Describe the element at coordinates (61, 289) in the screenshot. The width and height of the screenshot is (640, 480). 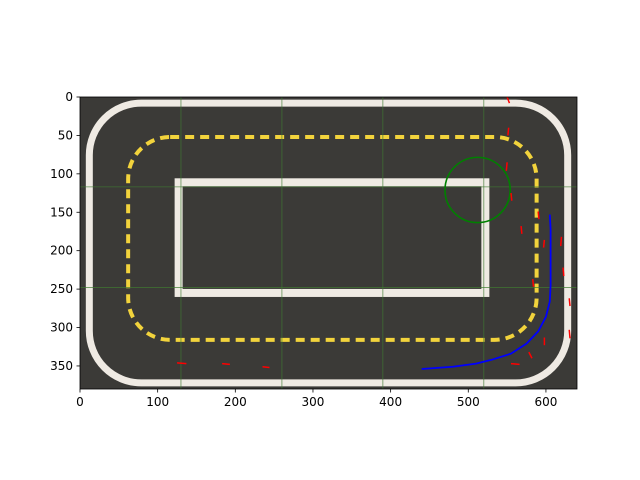
I see `y-tick-label: 250` at that location.